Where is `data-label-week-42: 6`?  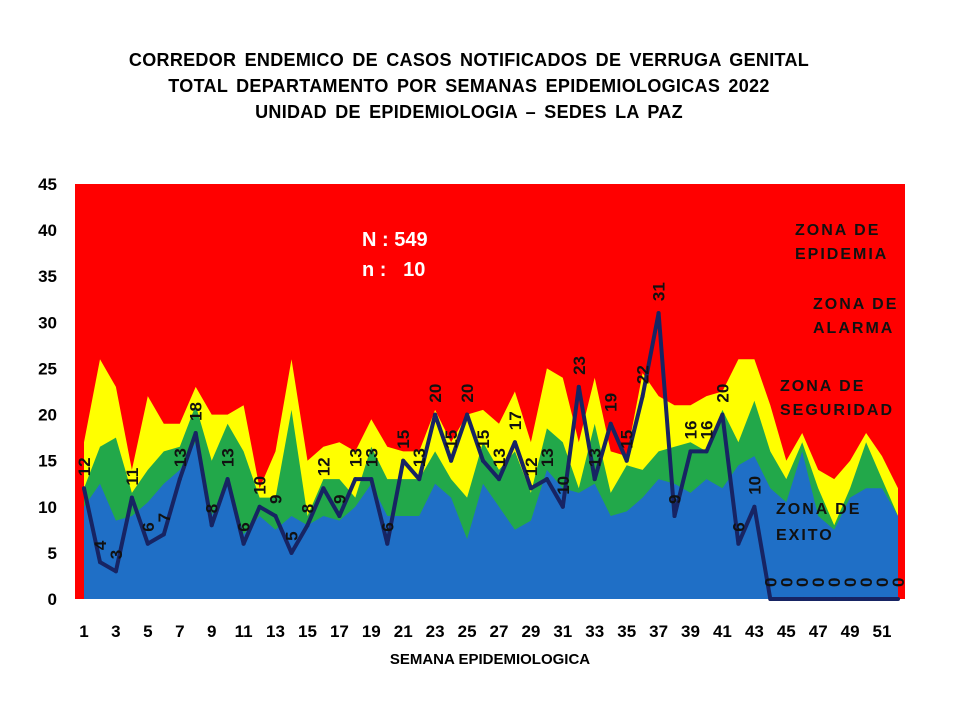 data-label-week-42: 6 is located at coordinates (738, 526).